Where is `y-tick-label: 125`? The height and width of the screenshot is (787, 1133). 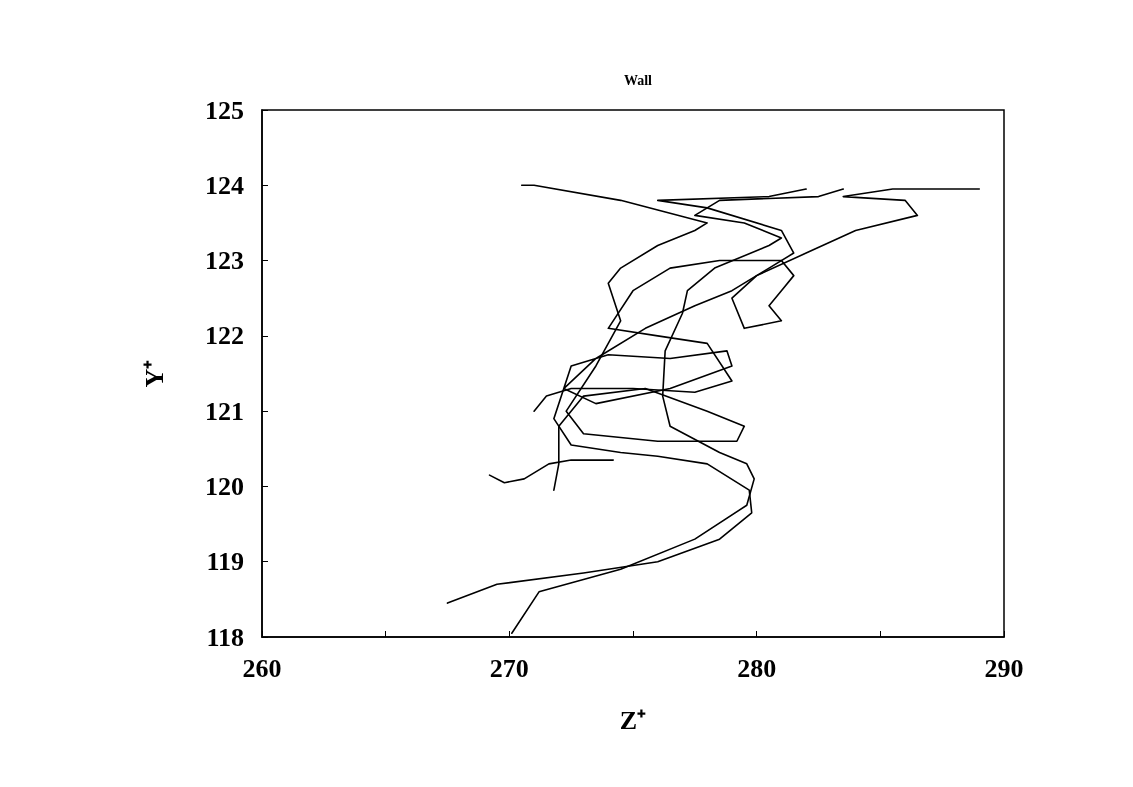 y-tick-label: 125 is located at coordinates (224, 110).